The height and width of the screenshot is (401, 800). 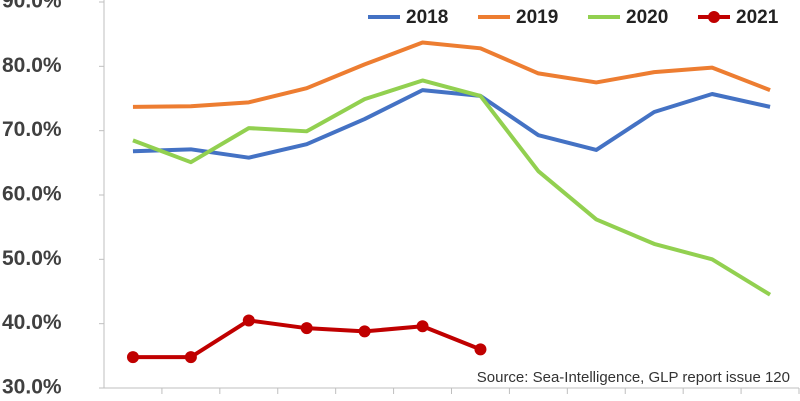 What do you see at coordinates (714, 17) in the screenshot?
I see `legend-marker` at bounding box center [714, 17].